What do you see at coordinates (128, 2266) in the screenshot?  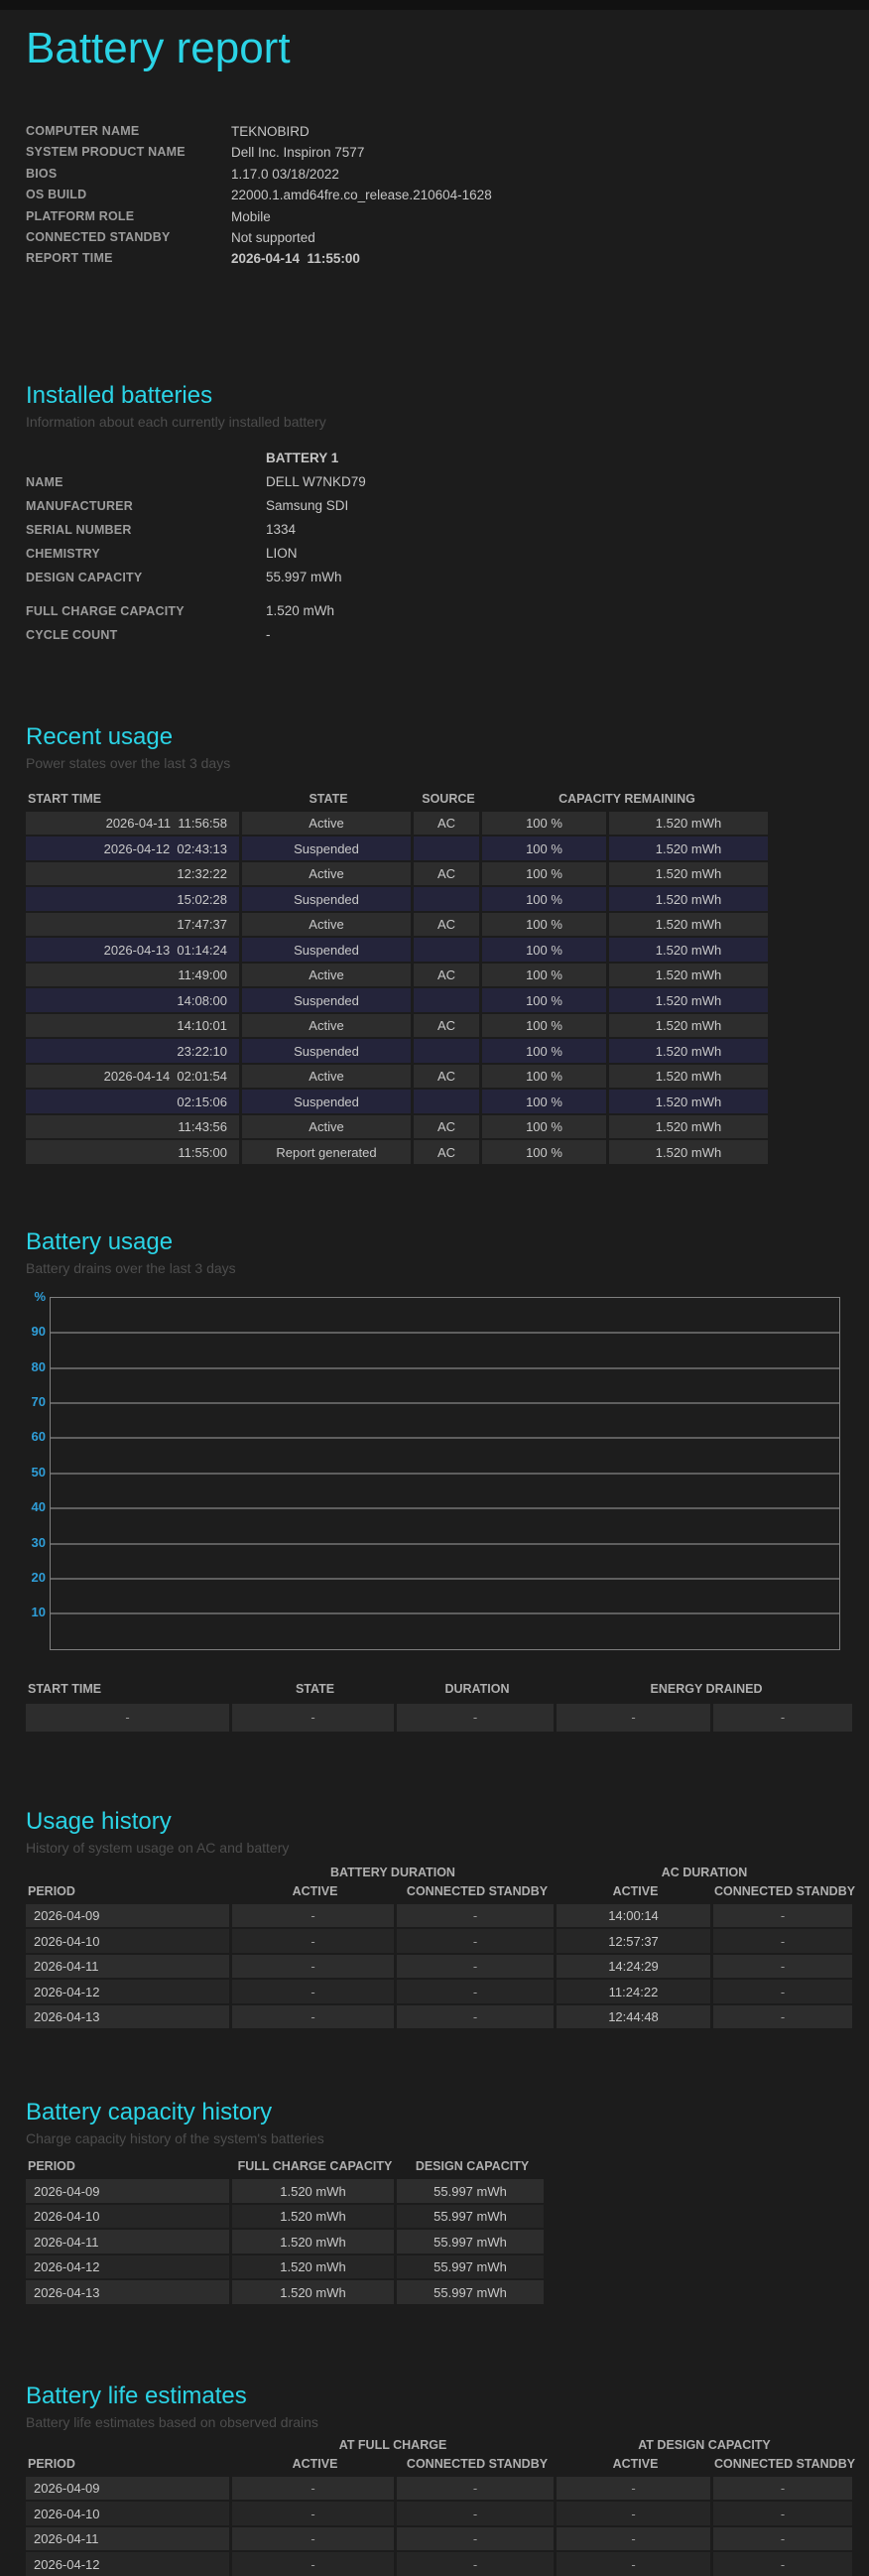 I see `cell-period: 2026-04-12` at bounding box center [128, 2266].